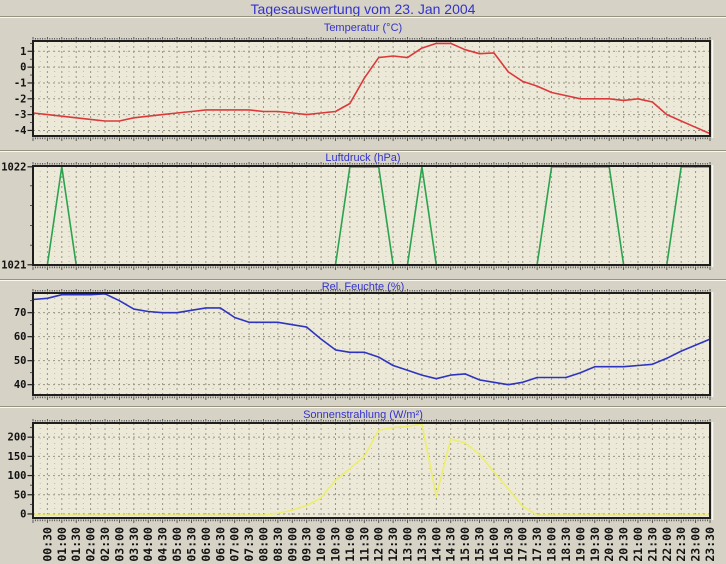  What do you see at coordinates (681, 544) in the screenshot?
I see `svg-text: 22:30` at bounding box center [681, 544].